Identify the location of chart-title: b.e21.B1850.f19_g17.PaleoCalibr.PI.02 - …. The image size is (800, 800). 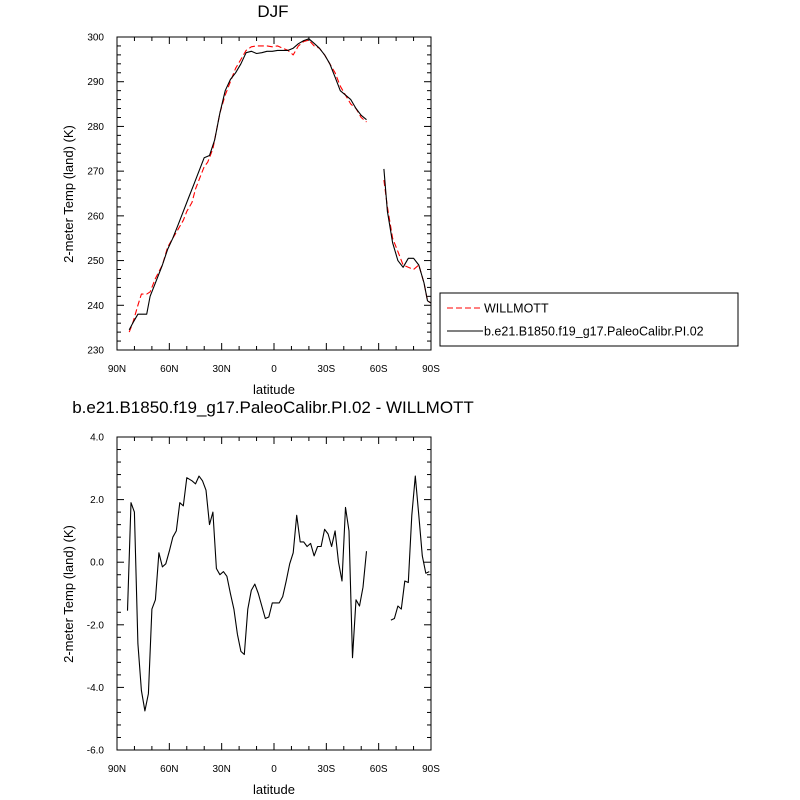
(273, 407).